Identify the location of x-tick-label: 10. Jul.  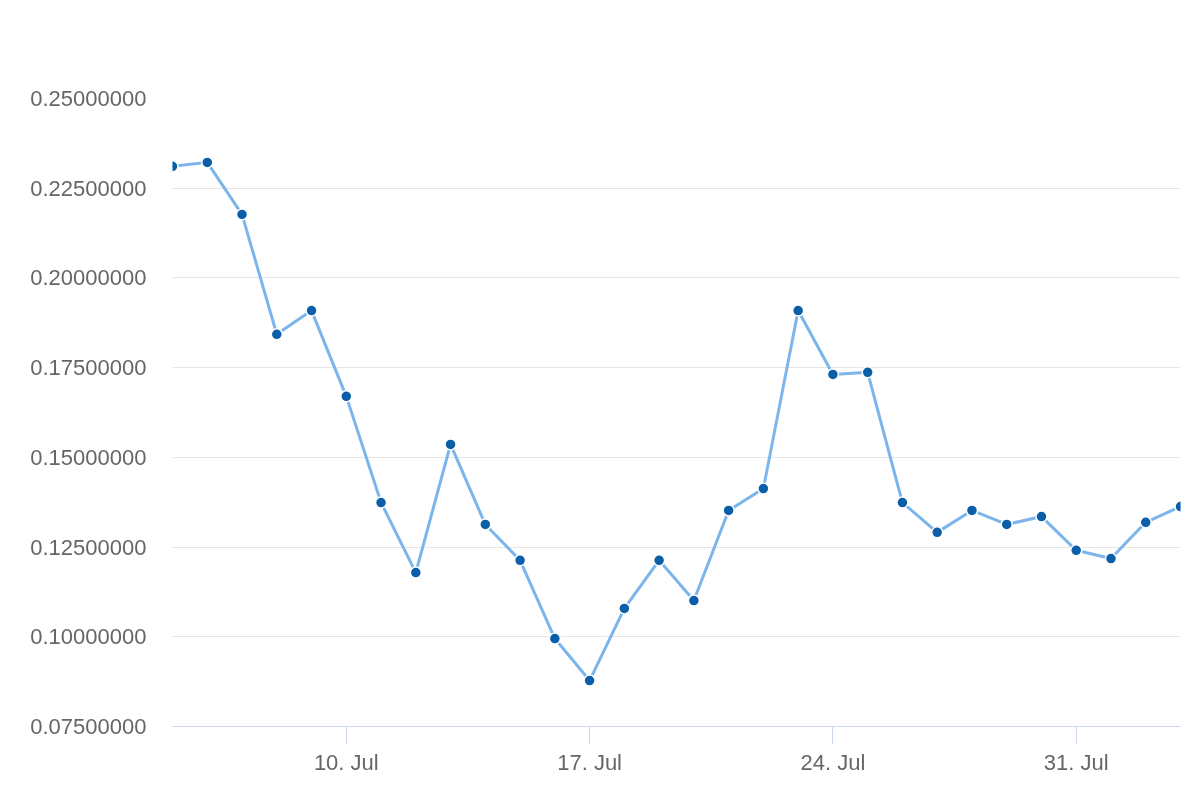
(346, 762).